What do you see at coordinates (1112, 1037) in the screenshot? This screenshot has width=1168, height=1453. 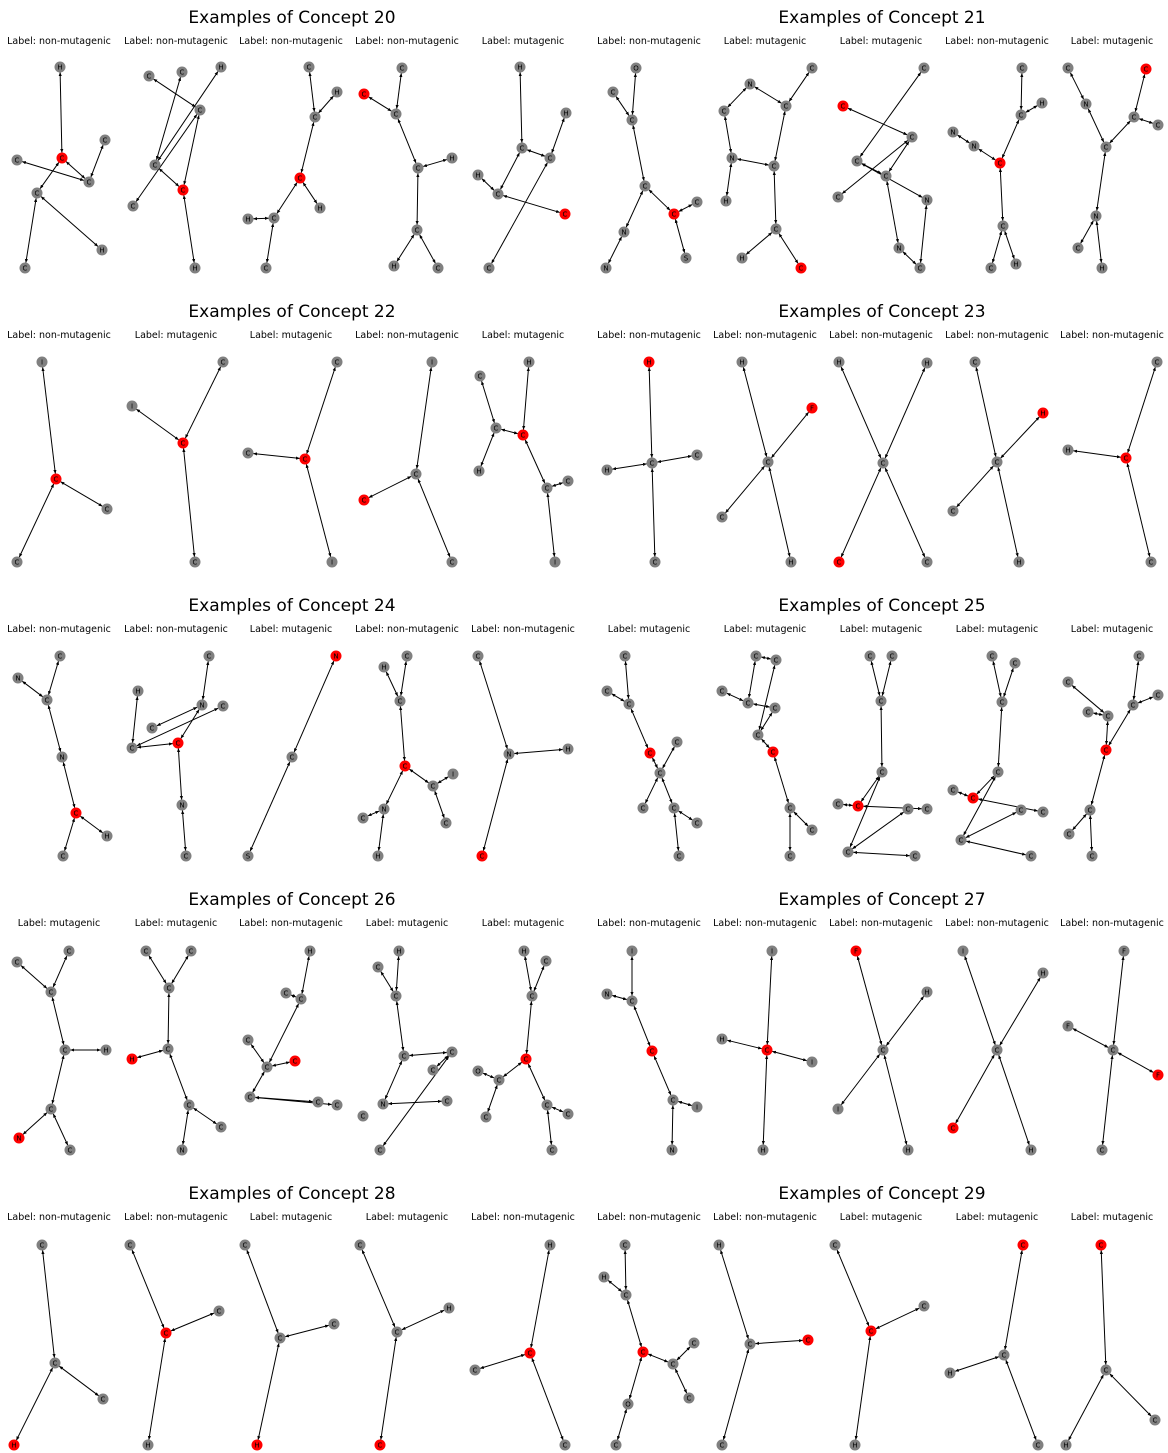 I see `molecule-graph: Label: non-mutagenic F F C F C` at bounding box center [1112, 1037].